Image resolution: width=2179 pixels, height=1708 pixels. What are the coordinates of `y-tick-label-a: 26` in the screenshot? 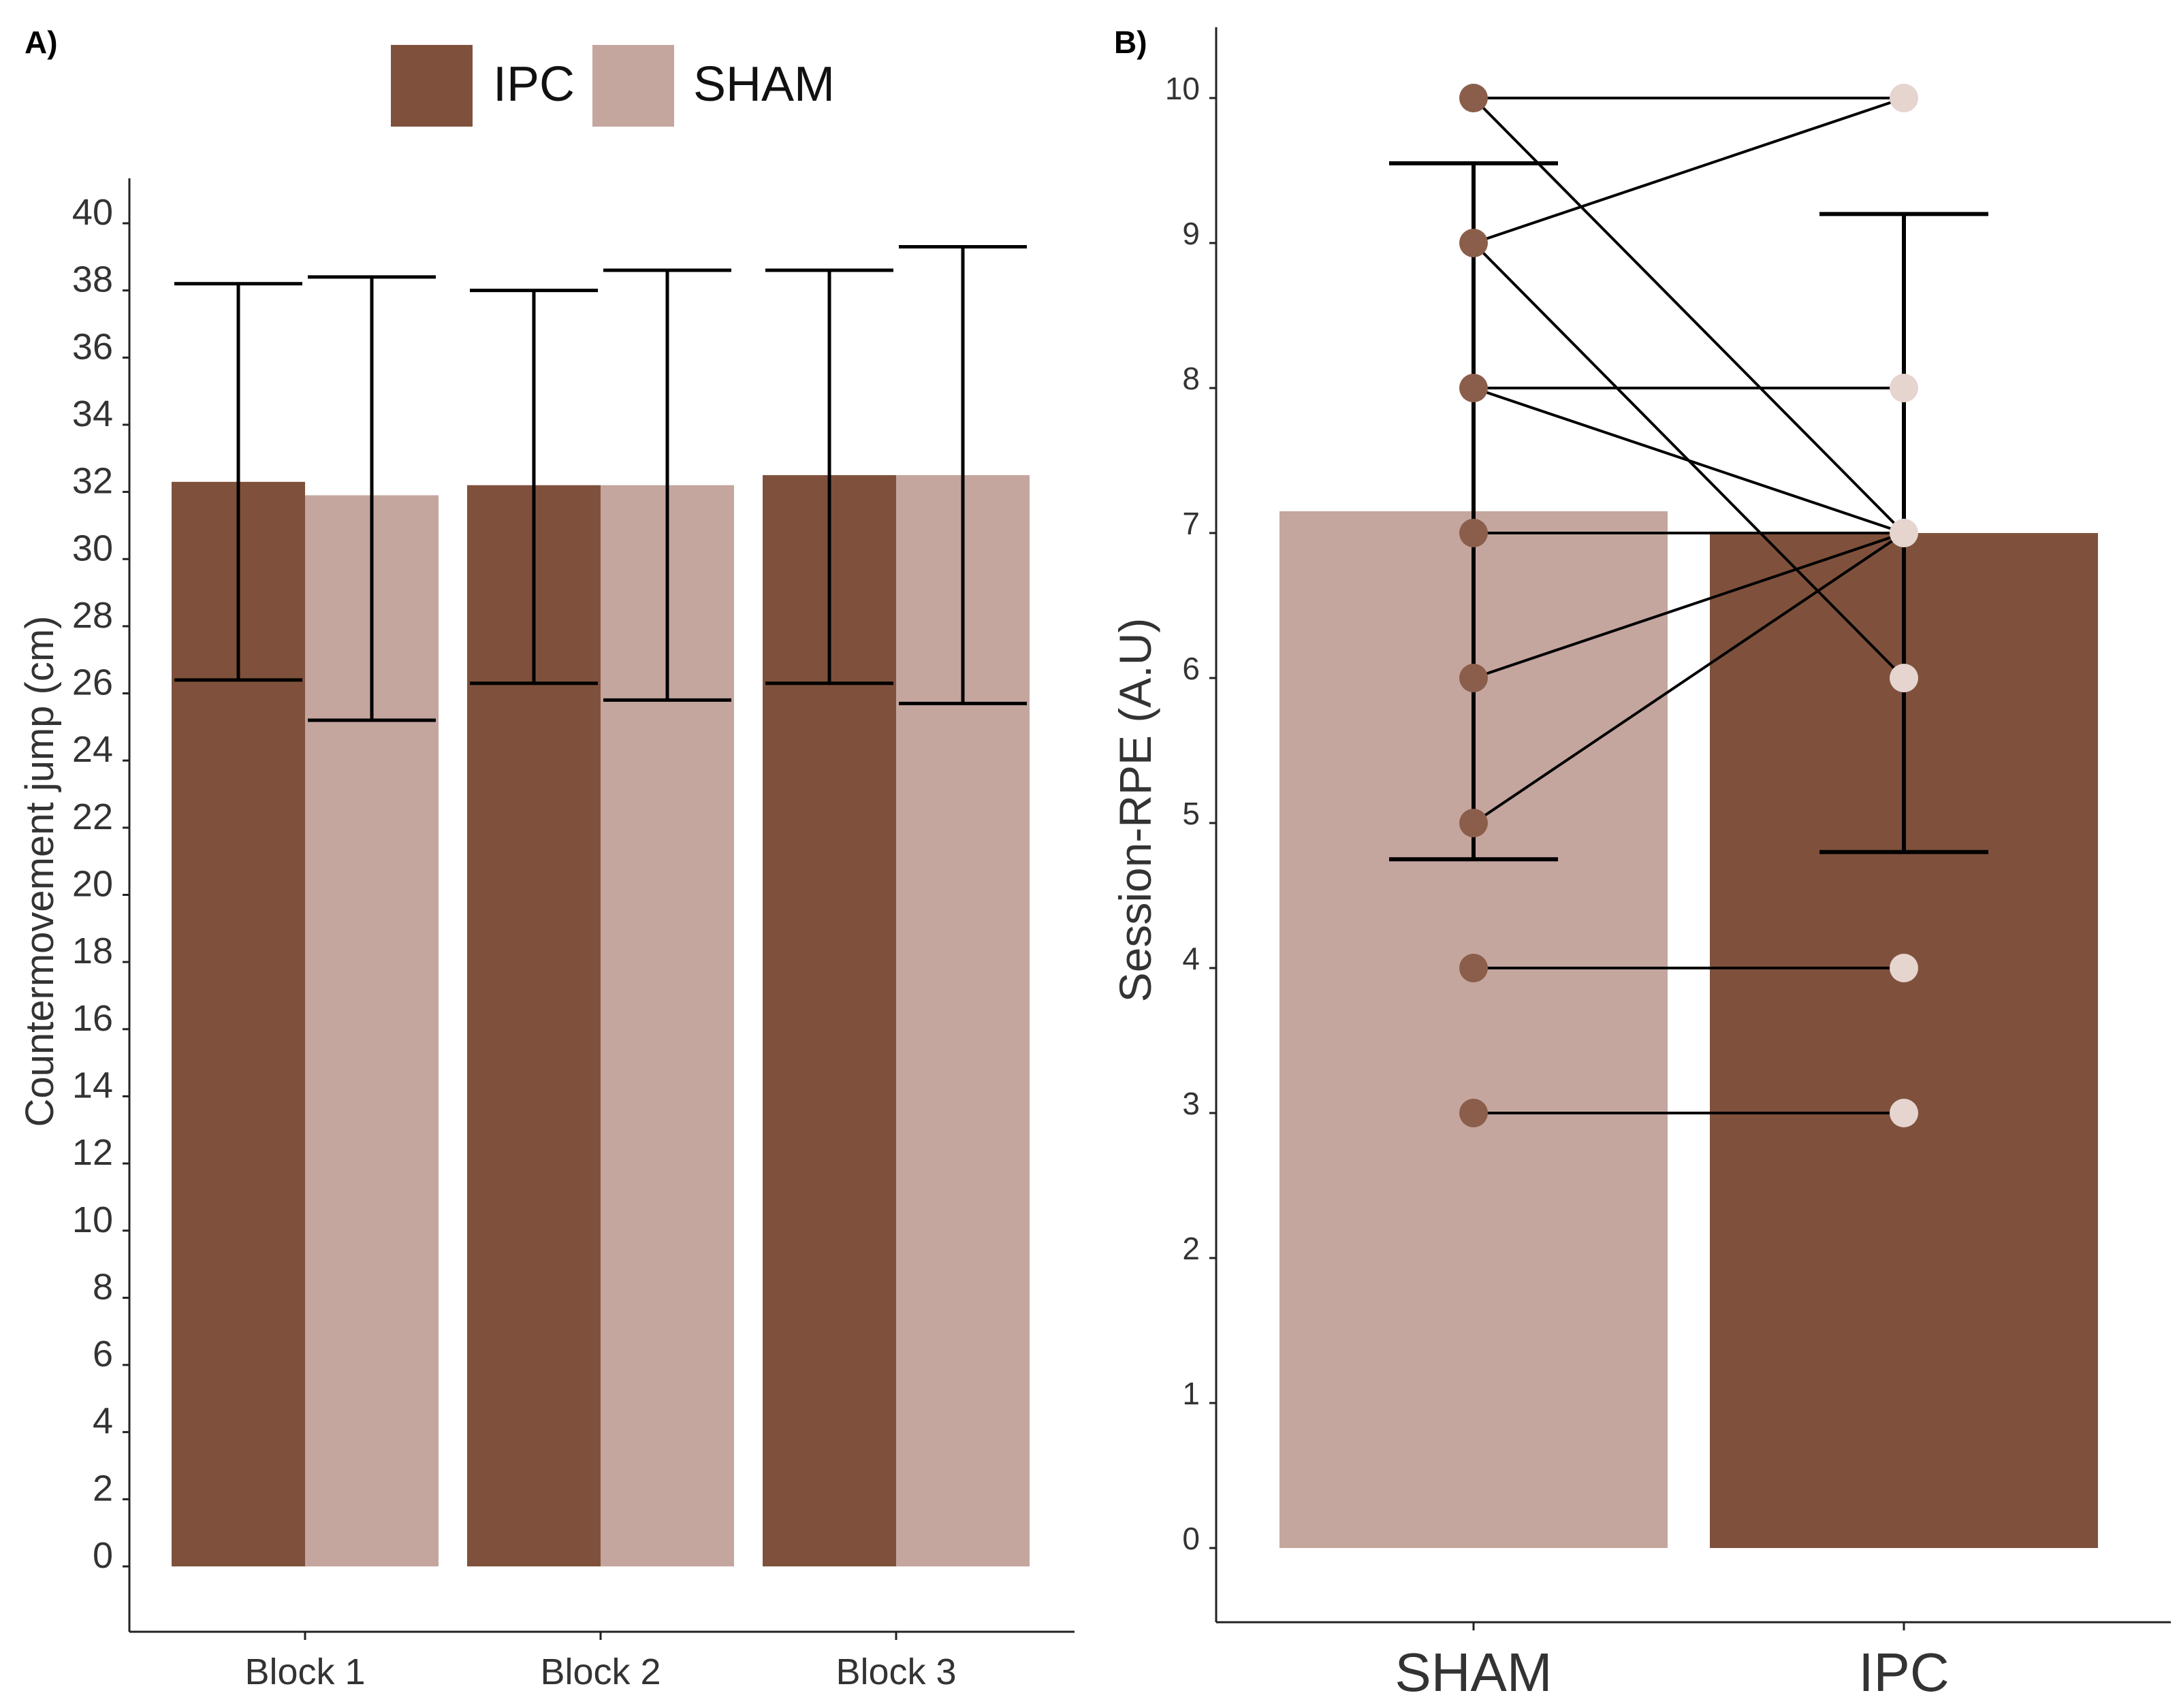 It's located at (92, 682).